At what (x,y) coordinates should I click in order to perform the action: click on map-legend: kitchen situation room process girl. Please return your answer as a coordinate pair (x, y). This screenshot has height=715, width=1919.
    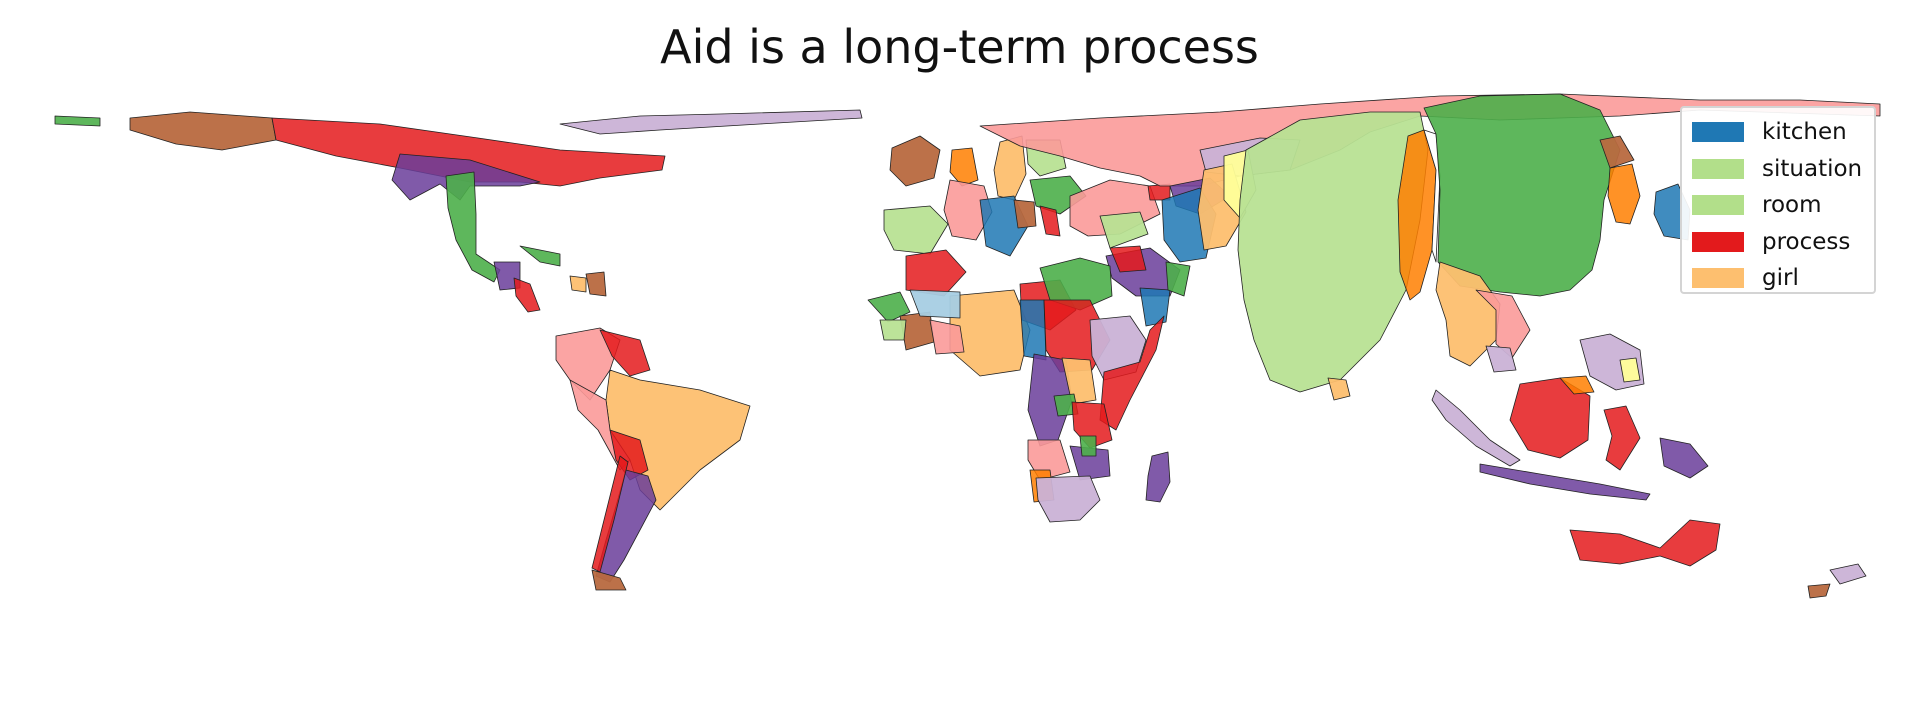
    Looking at the image, I should click on (1778, 200).